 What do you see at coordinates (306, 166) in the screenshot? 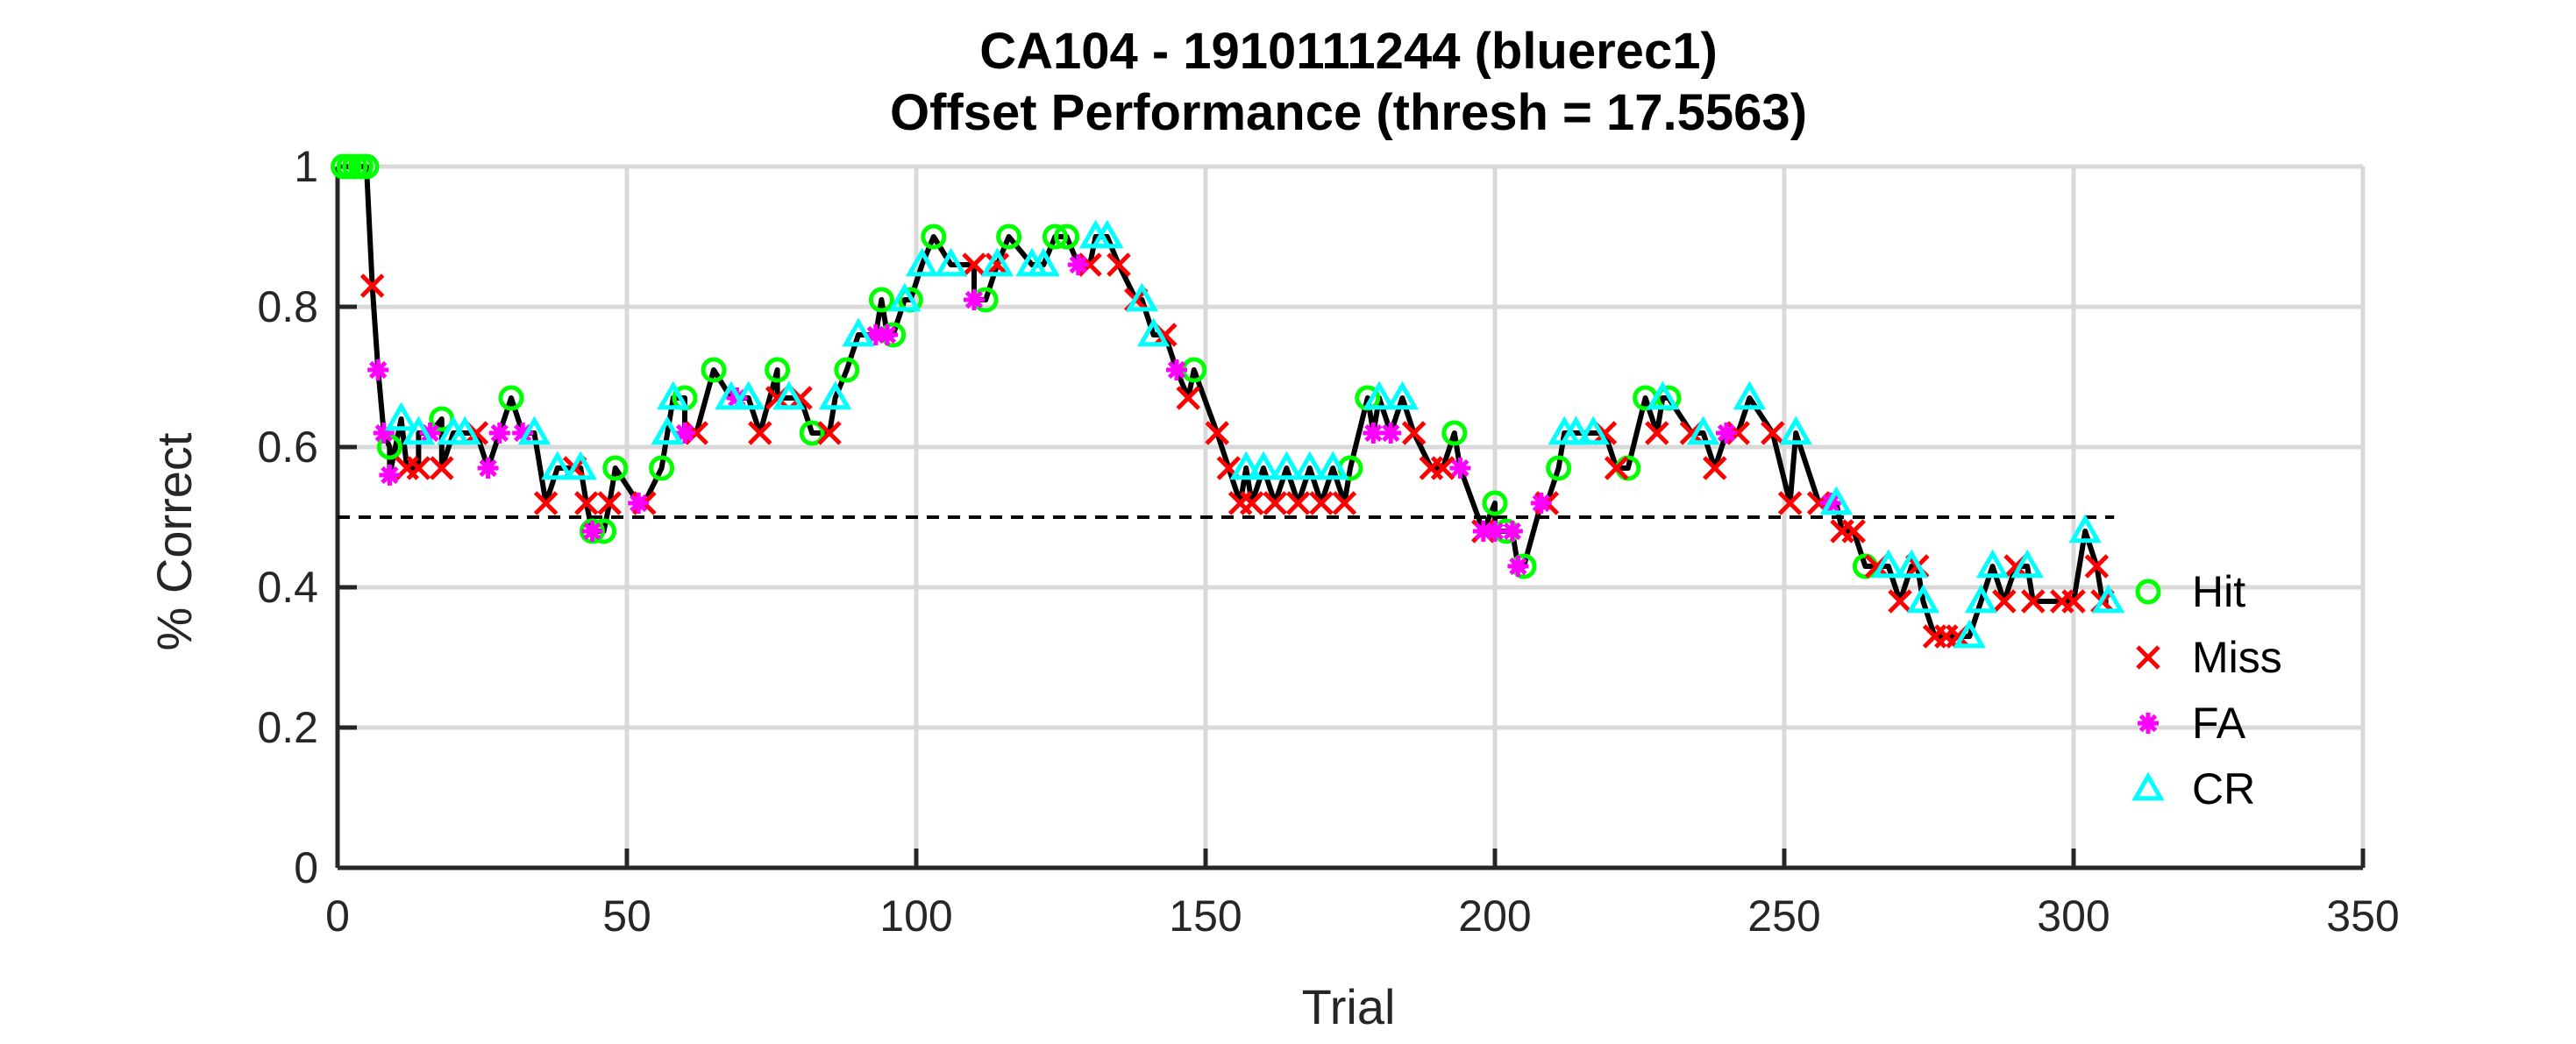
I see `y-tick-label: 1` at bounding box center [306, 166].